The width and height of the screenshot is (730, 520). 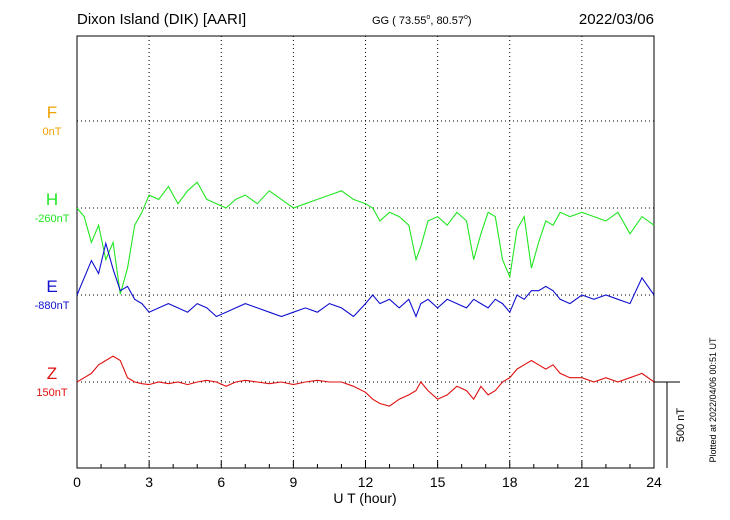 What do you see at coordinates (422, 20) in the screenshot?
I see `coordinates-label: GG ( 73.55o, 80.57o)` at bounding box center [422, 20].